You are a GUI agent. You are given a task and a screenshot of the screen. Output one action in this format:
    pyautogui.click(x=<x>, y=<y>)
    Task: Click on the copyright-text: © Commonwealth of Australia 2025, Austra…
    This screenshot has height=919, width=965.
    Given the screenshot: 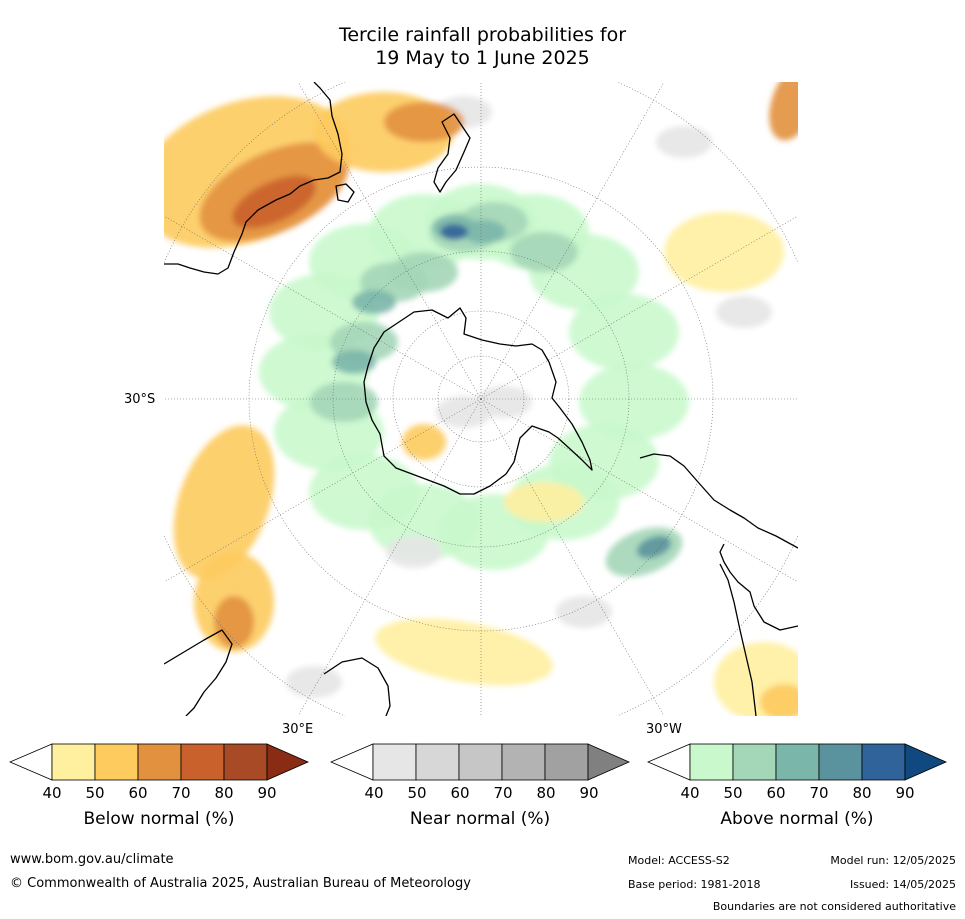 What is the action you would take?
    pyautogui.click(x=240, y=883)
    